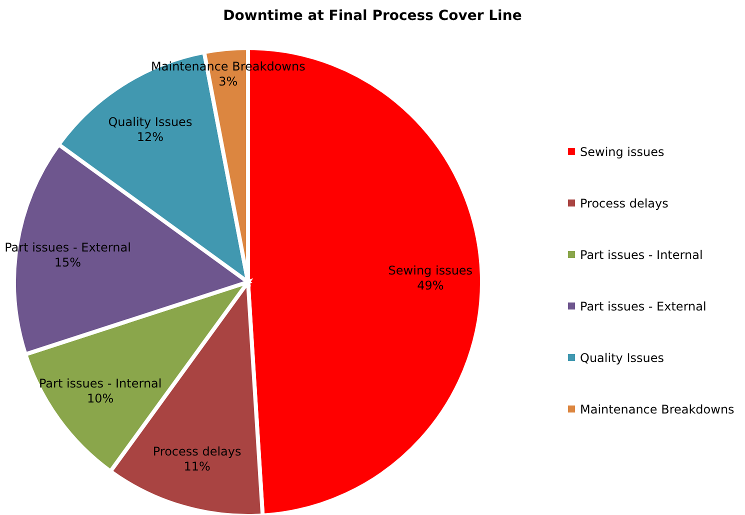 Image resolution: width=745 pixels, height=515 pixels. I want to click on data-label: 10%, so click(100, 398).